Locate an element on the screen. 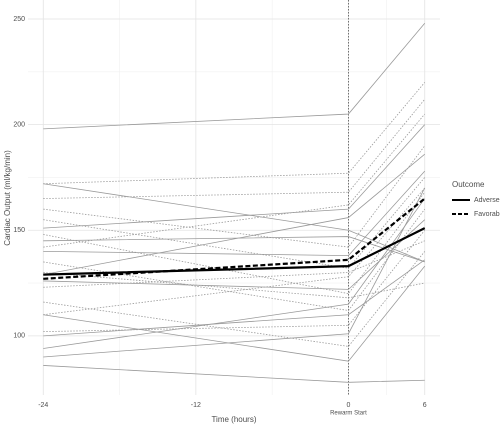  mean-line is located at coordinates (234, 238).